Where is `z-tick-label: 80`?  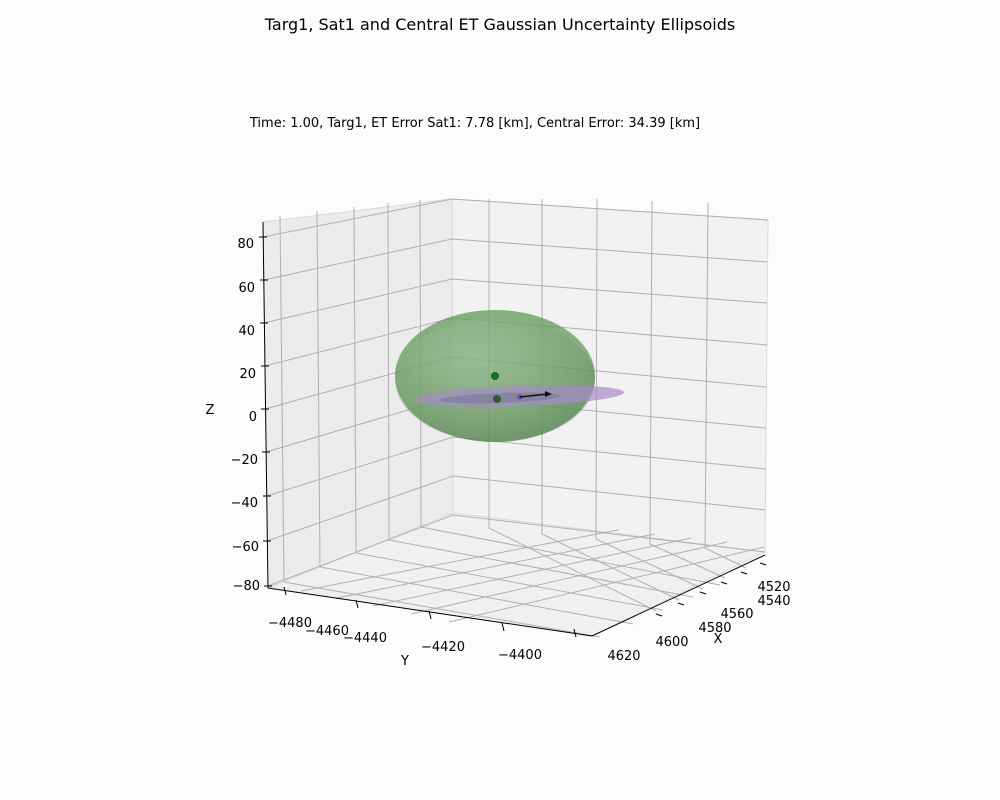 z-tick-label: 80 is located at coordinates (245, 244).